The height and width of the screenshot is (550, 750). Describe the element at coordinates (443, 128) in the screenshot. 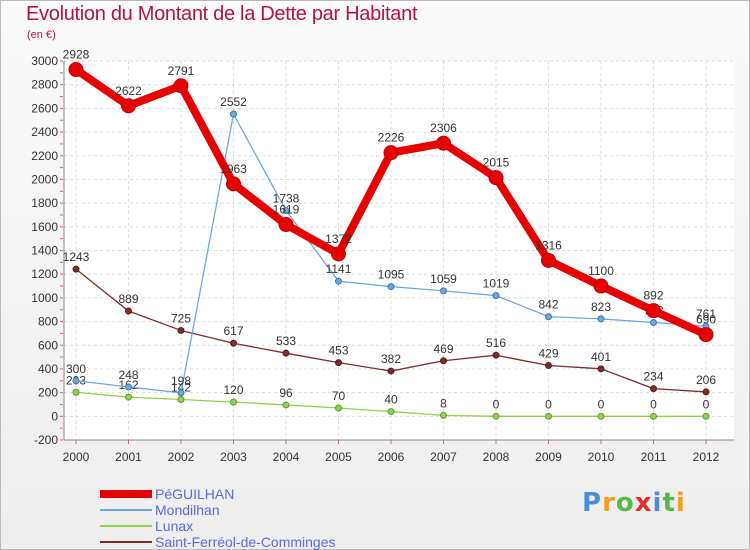

I see `data-label: 2306` at that location.